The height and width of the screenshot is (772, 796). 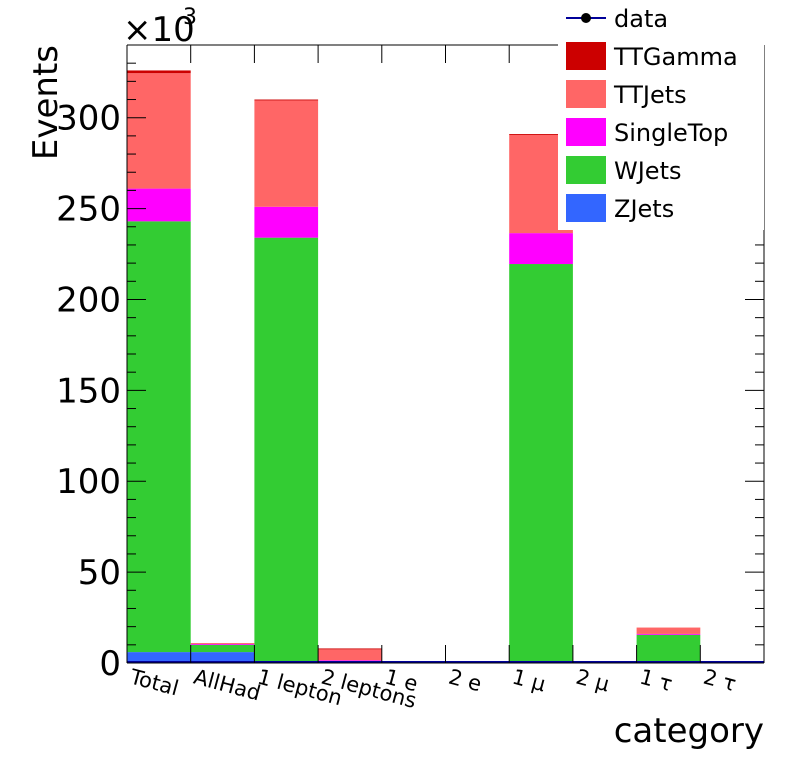 What do you see at coordinates (586, 18) in the screenshot?
I see `legend-swatch-data-marker` at bounding box center [586, 18].